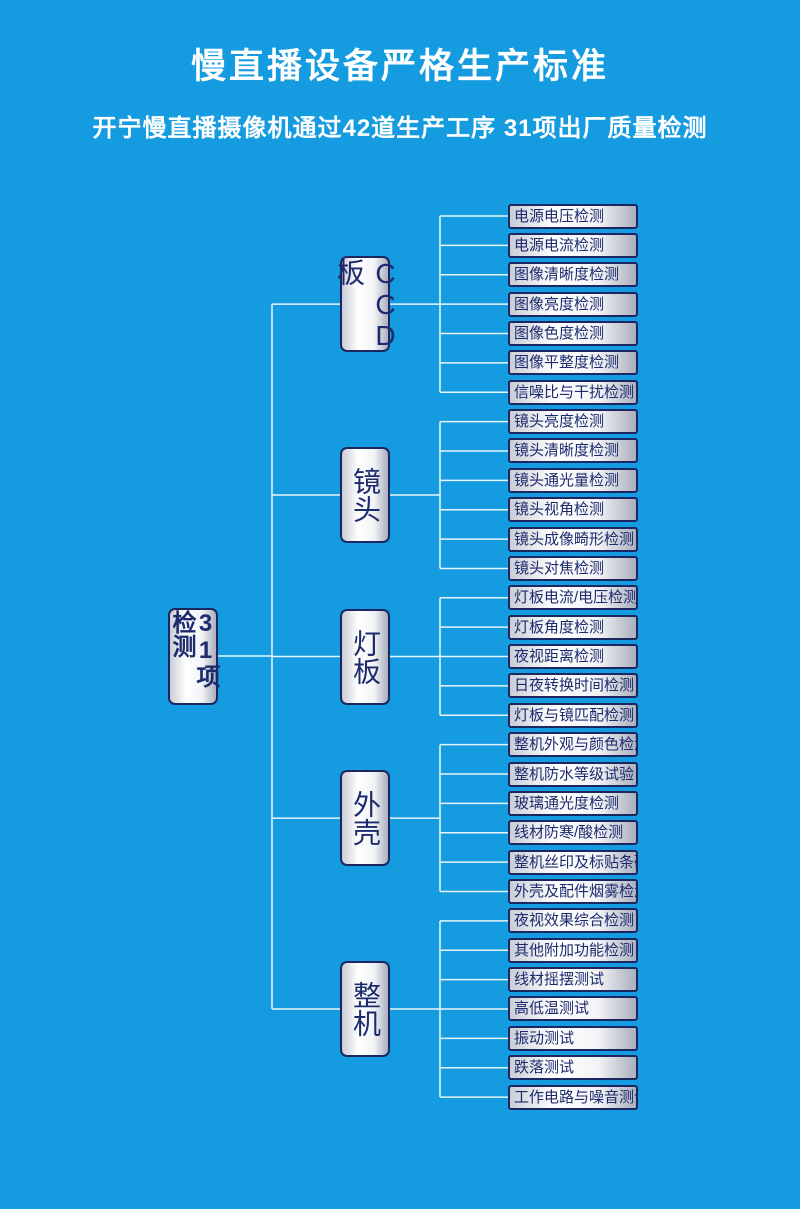 The width and height of the screenshot is (800, 1209). Describe the element at coordinates (573, 598) in the screenshot. I see `item-box: 灯板电流/电压检测` at that location.